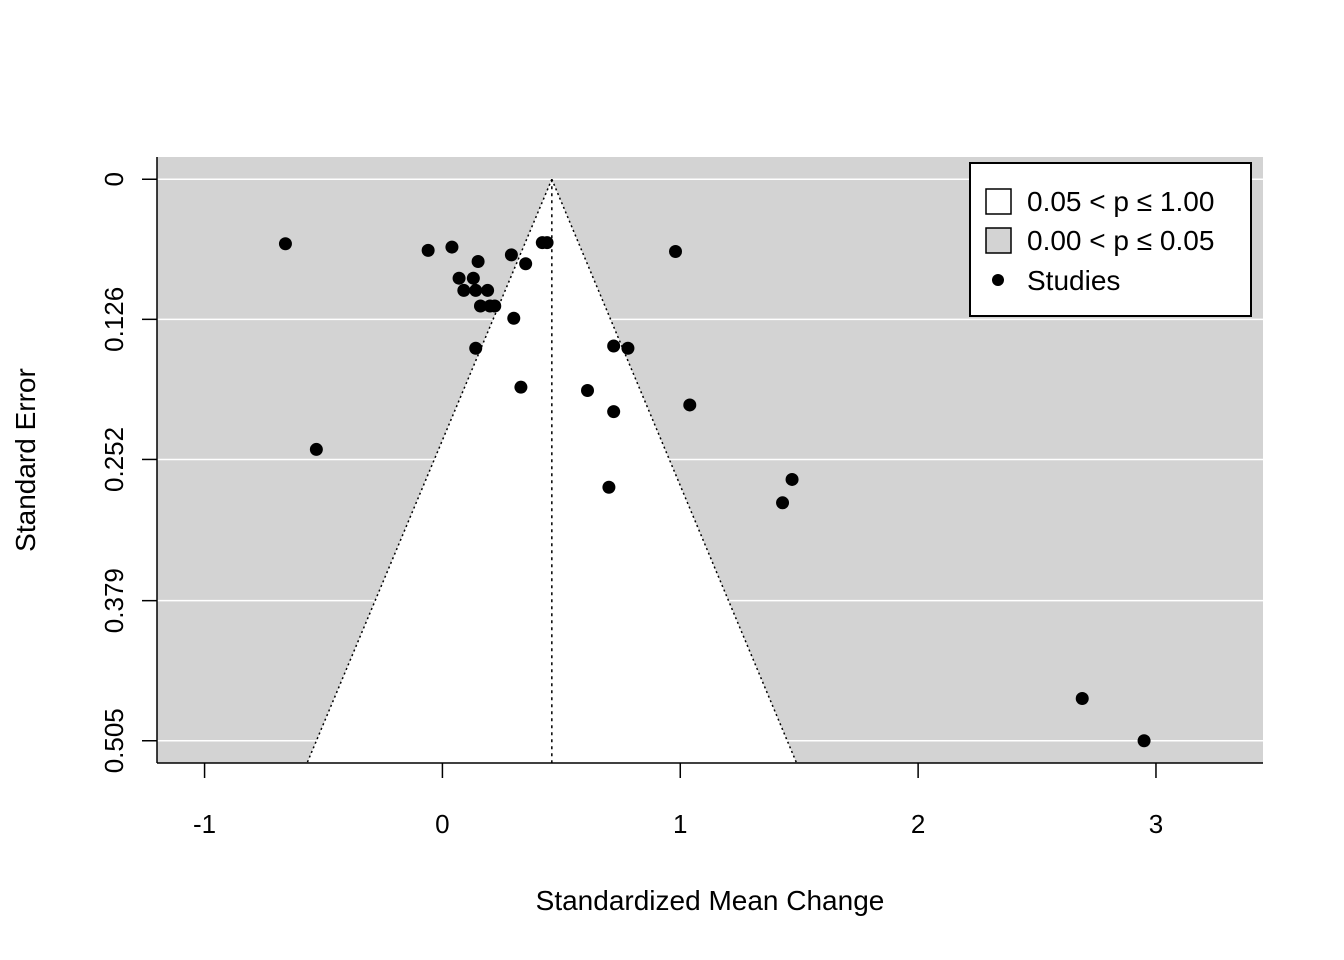 Image resolution: width=1344 pixels, height=960 pixels. What do you see at coordinates (918, 824) in the screenshot?
I see `x-tick-label-3: 2` at bounding box center [918, 824].